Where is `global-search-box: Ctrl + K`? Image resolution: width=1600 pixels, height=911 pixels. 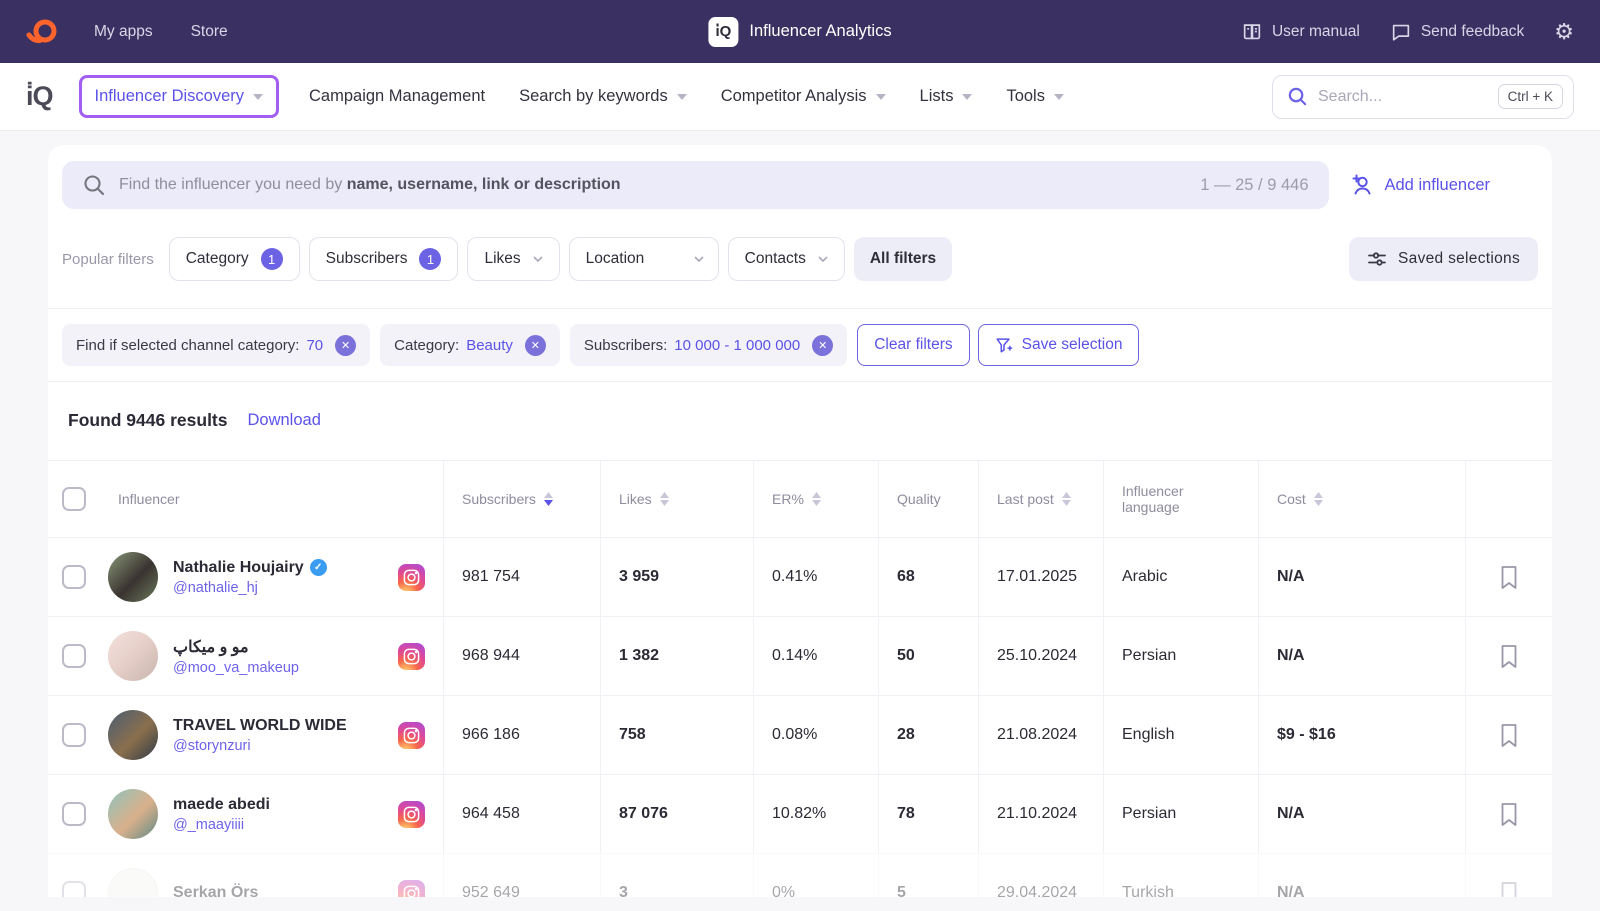 global-search-box: Ctrl + K is located at coordinates (1423, 96).